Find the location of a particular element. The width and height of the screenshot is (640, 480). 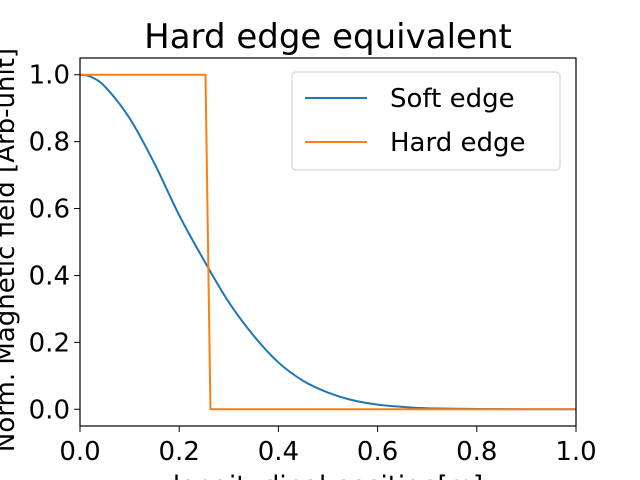

x-tick-label: 0.4 is located at coordinates (278, 452).